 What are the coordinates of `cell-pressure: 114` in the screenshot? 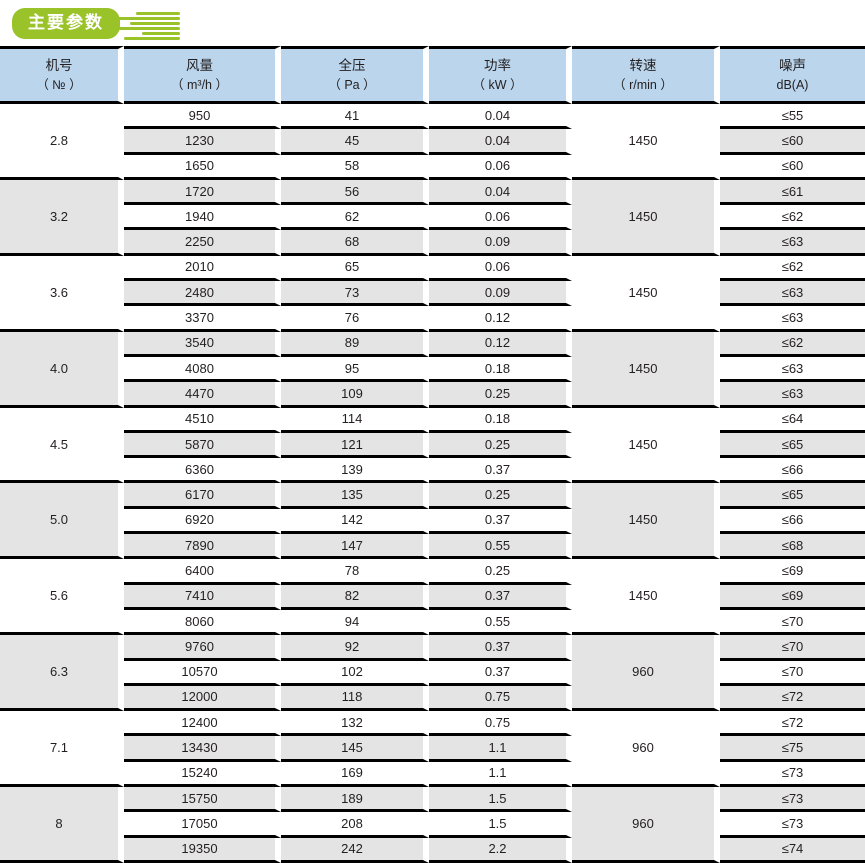 It's located at (355, 420).